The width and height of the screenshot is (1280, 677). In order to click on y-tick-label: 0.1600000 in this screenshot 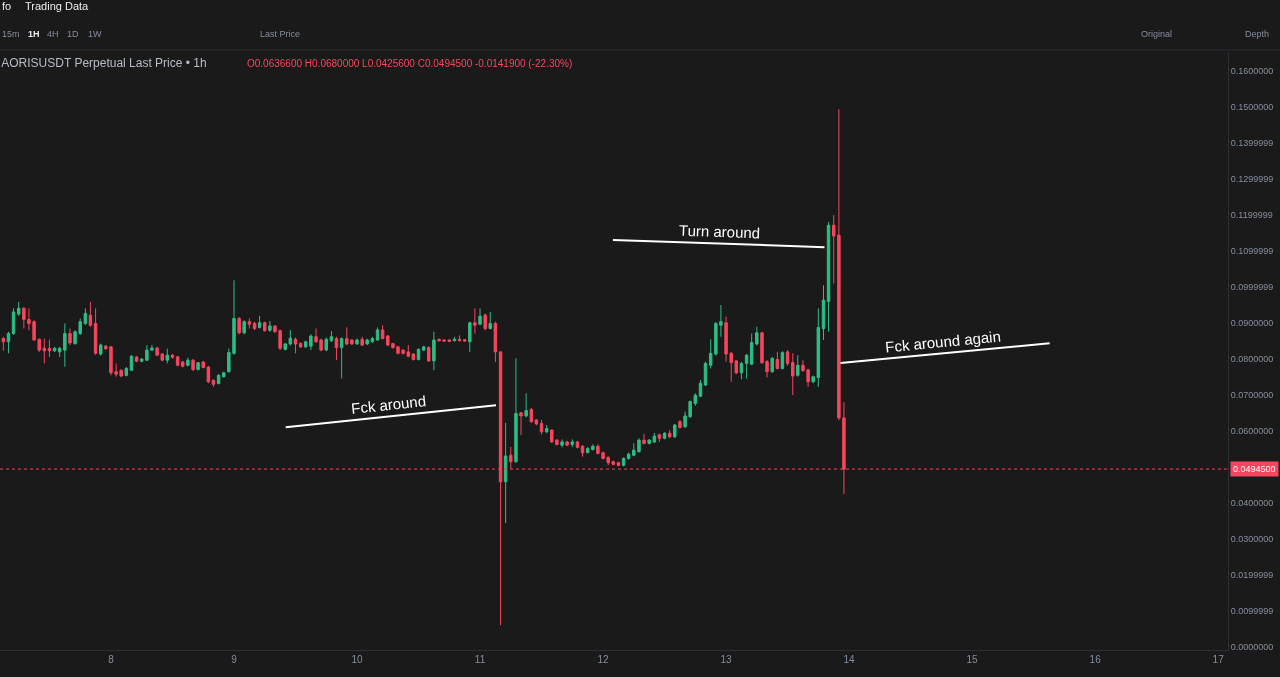, I will do `click(1252, 71)`.